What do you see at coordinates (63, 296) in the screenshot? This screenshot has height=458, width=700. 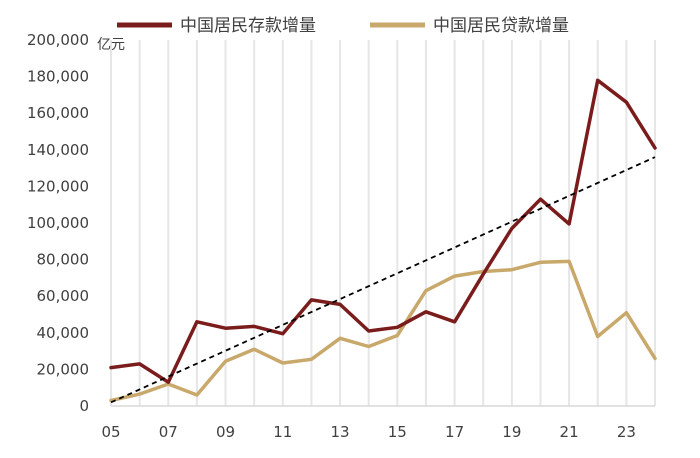 I see `y-tick-label: 60,000` at bounding box center [63, 296].